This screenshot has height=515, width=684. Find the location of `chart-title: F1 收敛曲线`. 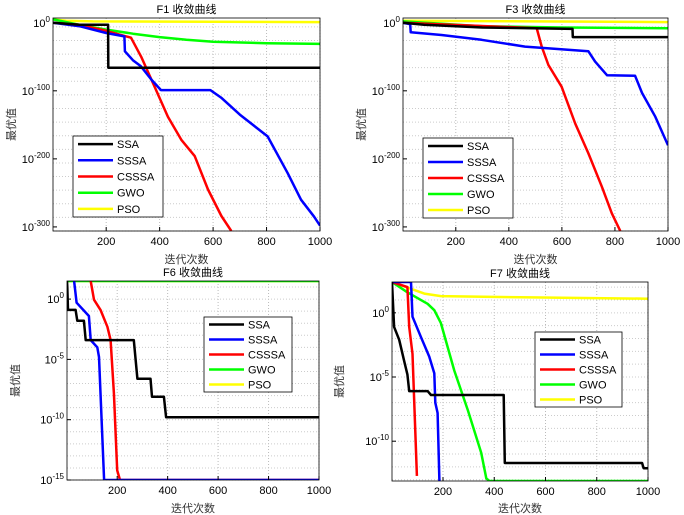

chart-title: F1 收敛曲线 is located at coordinates (187, 9).